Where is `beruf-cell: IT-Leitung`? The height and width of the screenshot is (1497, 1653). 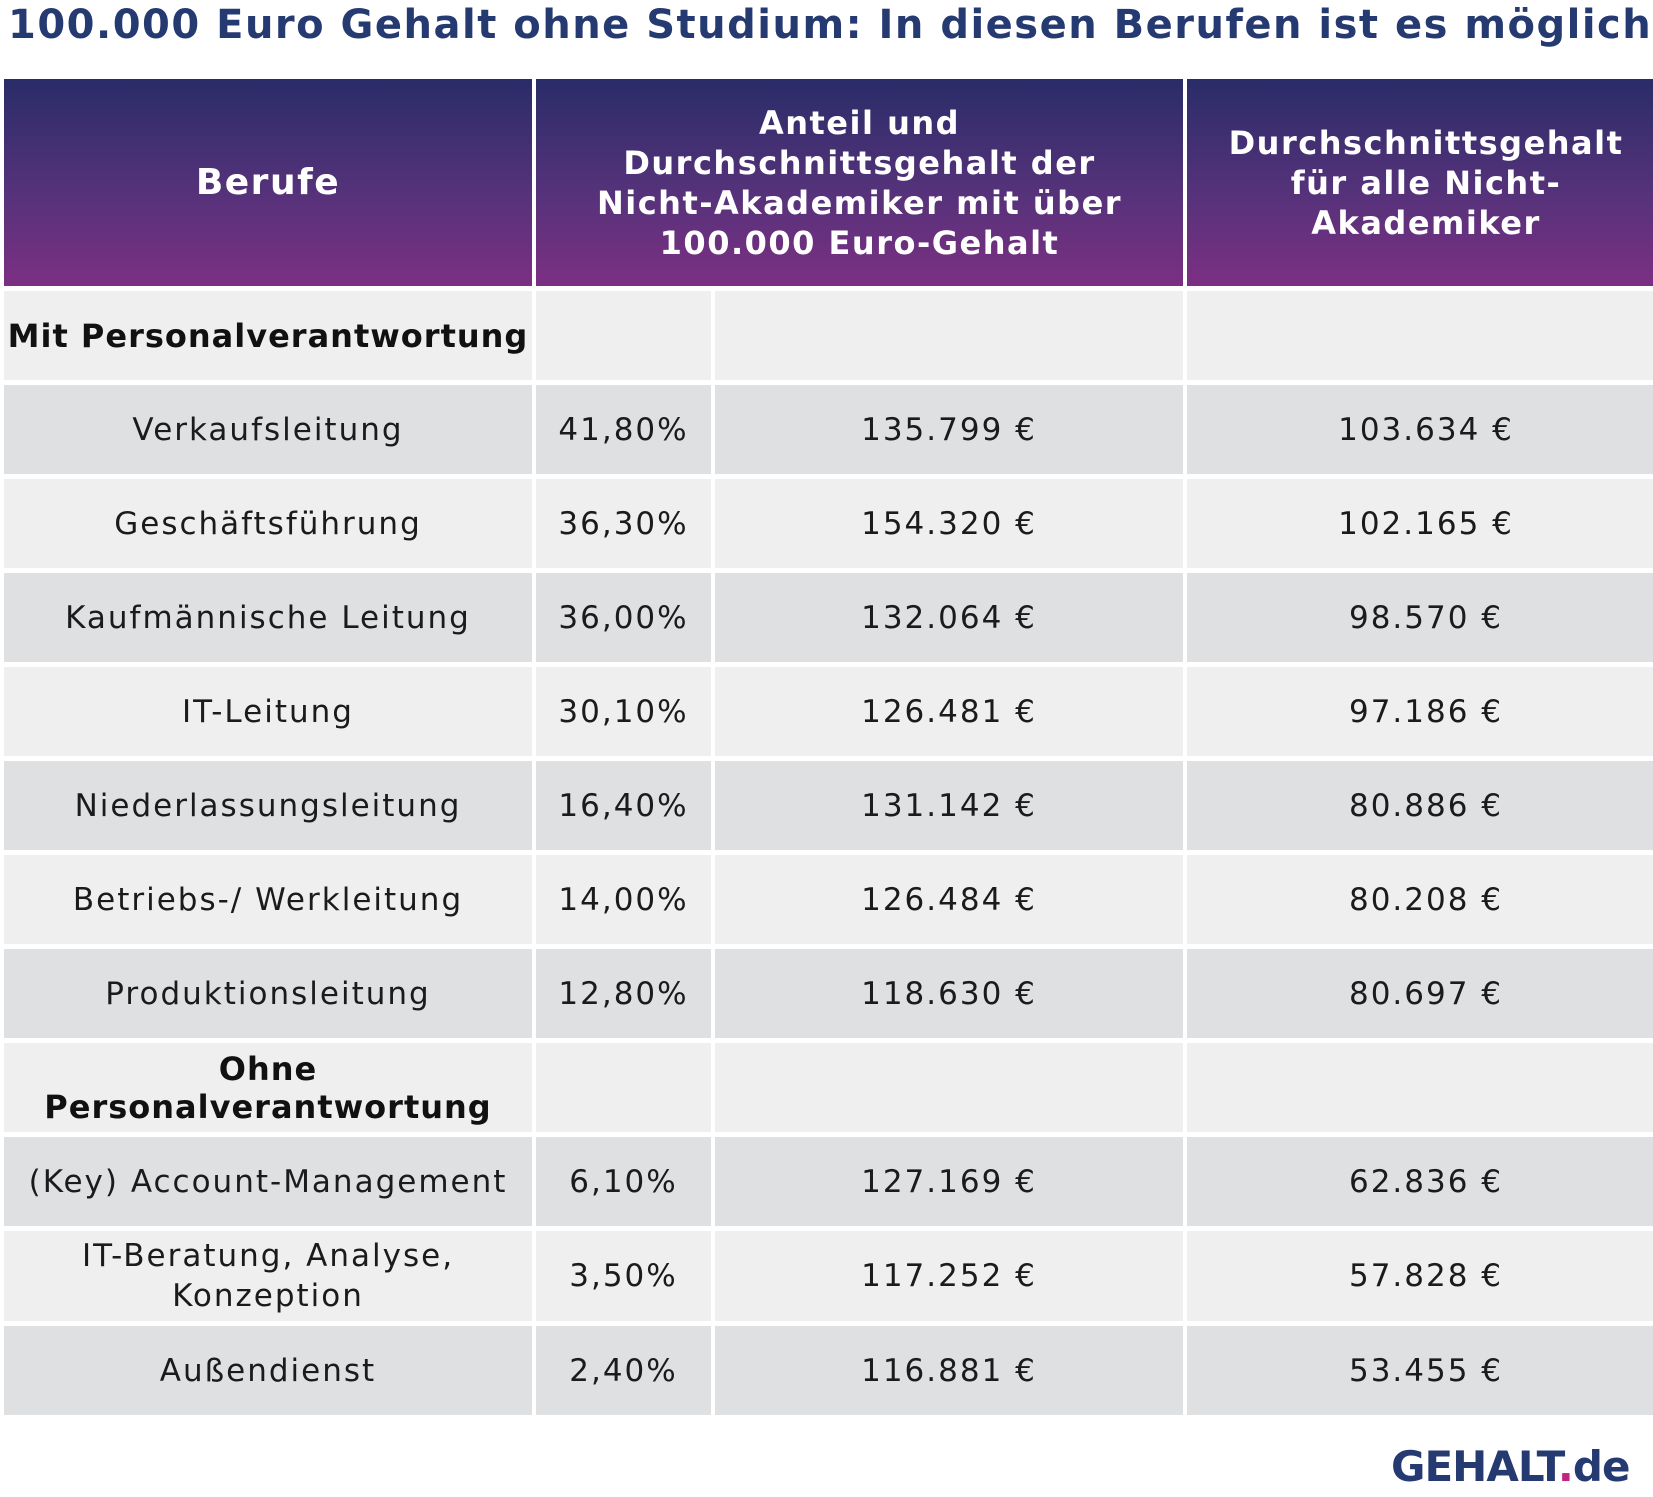
beruf-cell: IT-Leitung is located at coordinates (268, 711).